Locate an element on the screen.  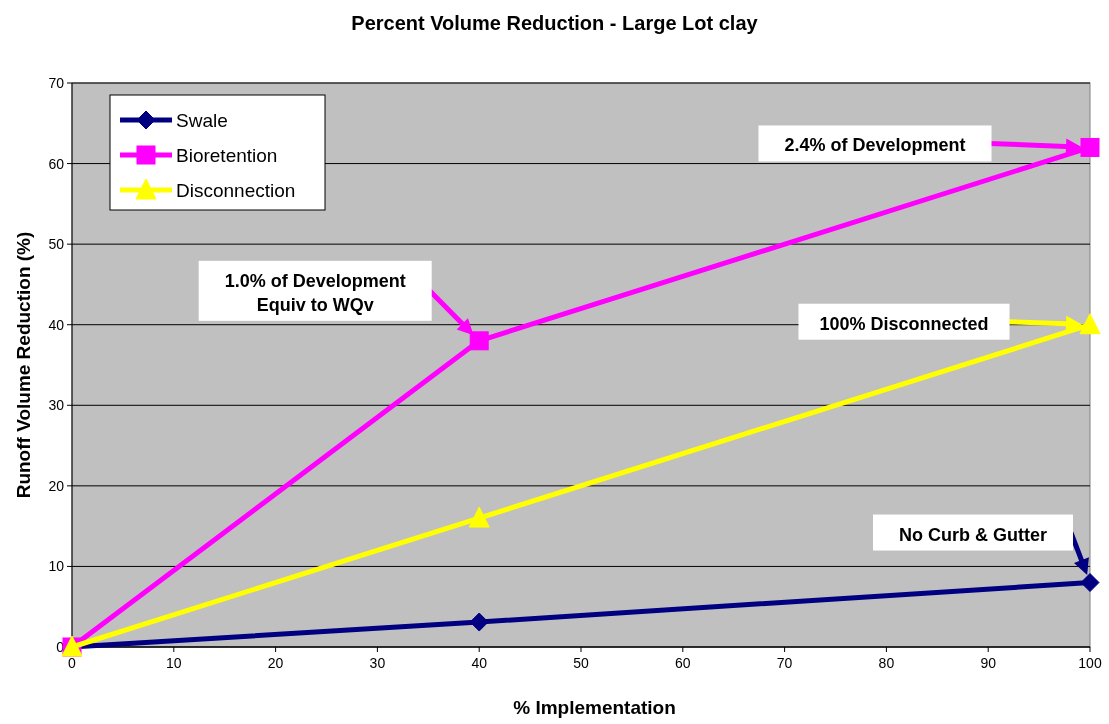
x-tick-label: 20 is located at coordinates (275, 663).